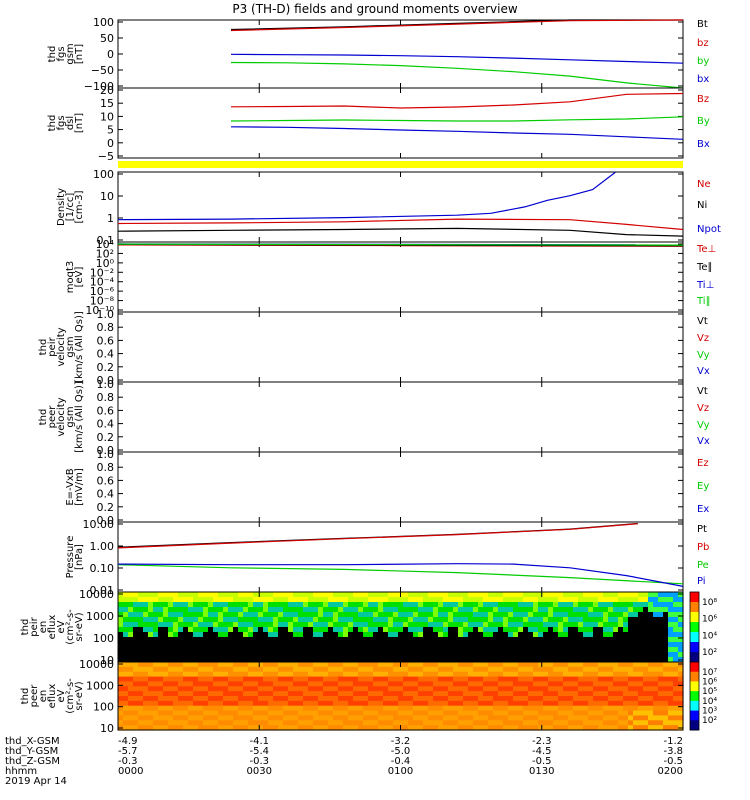 This screenshot has height=800, width=750. I want to click on legend-peer_velocity-entry: Vy, so click(703, 425).